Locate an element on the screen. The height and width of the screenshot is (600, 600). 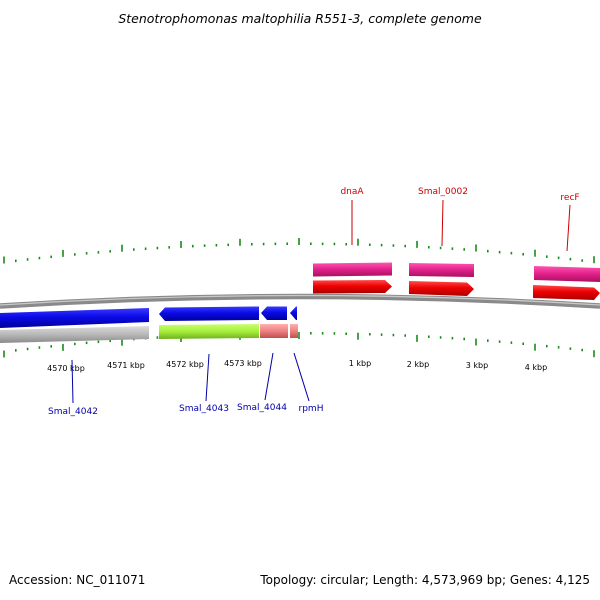
gene-label-smal-4044: Smal_4044 is located at coordinates (262, 408).